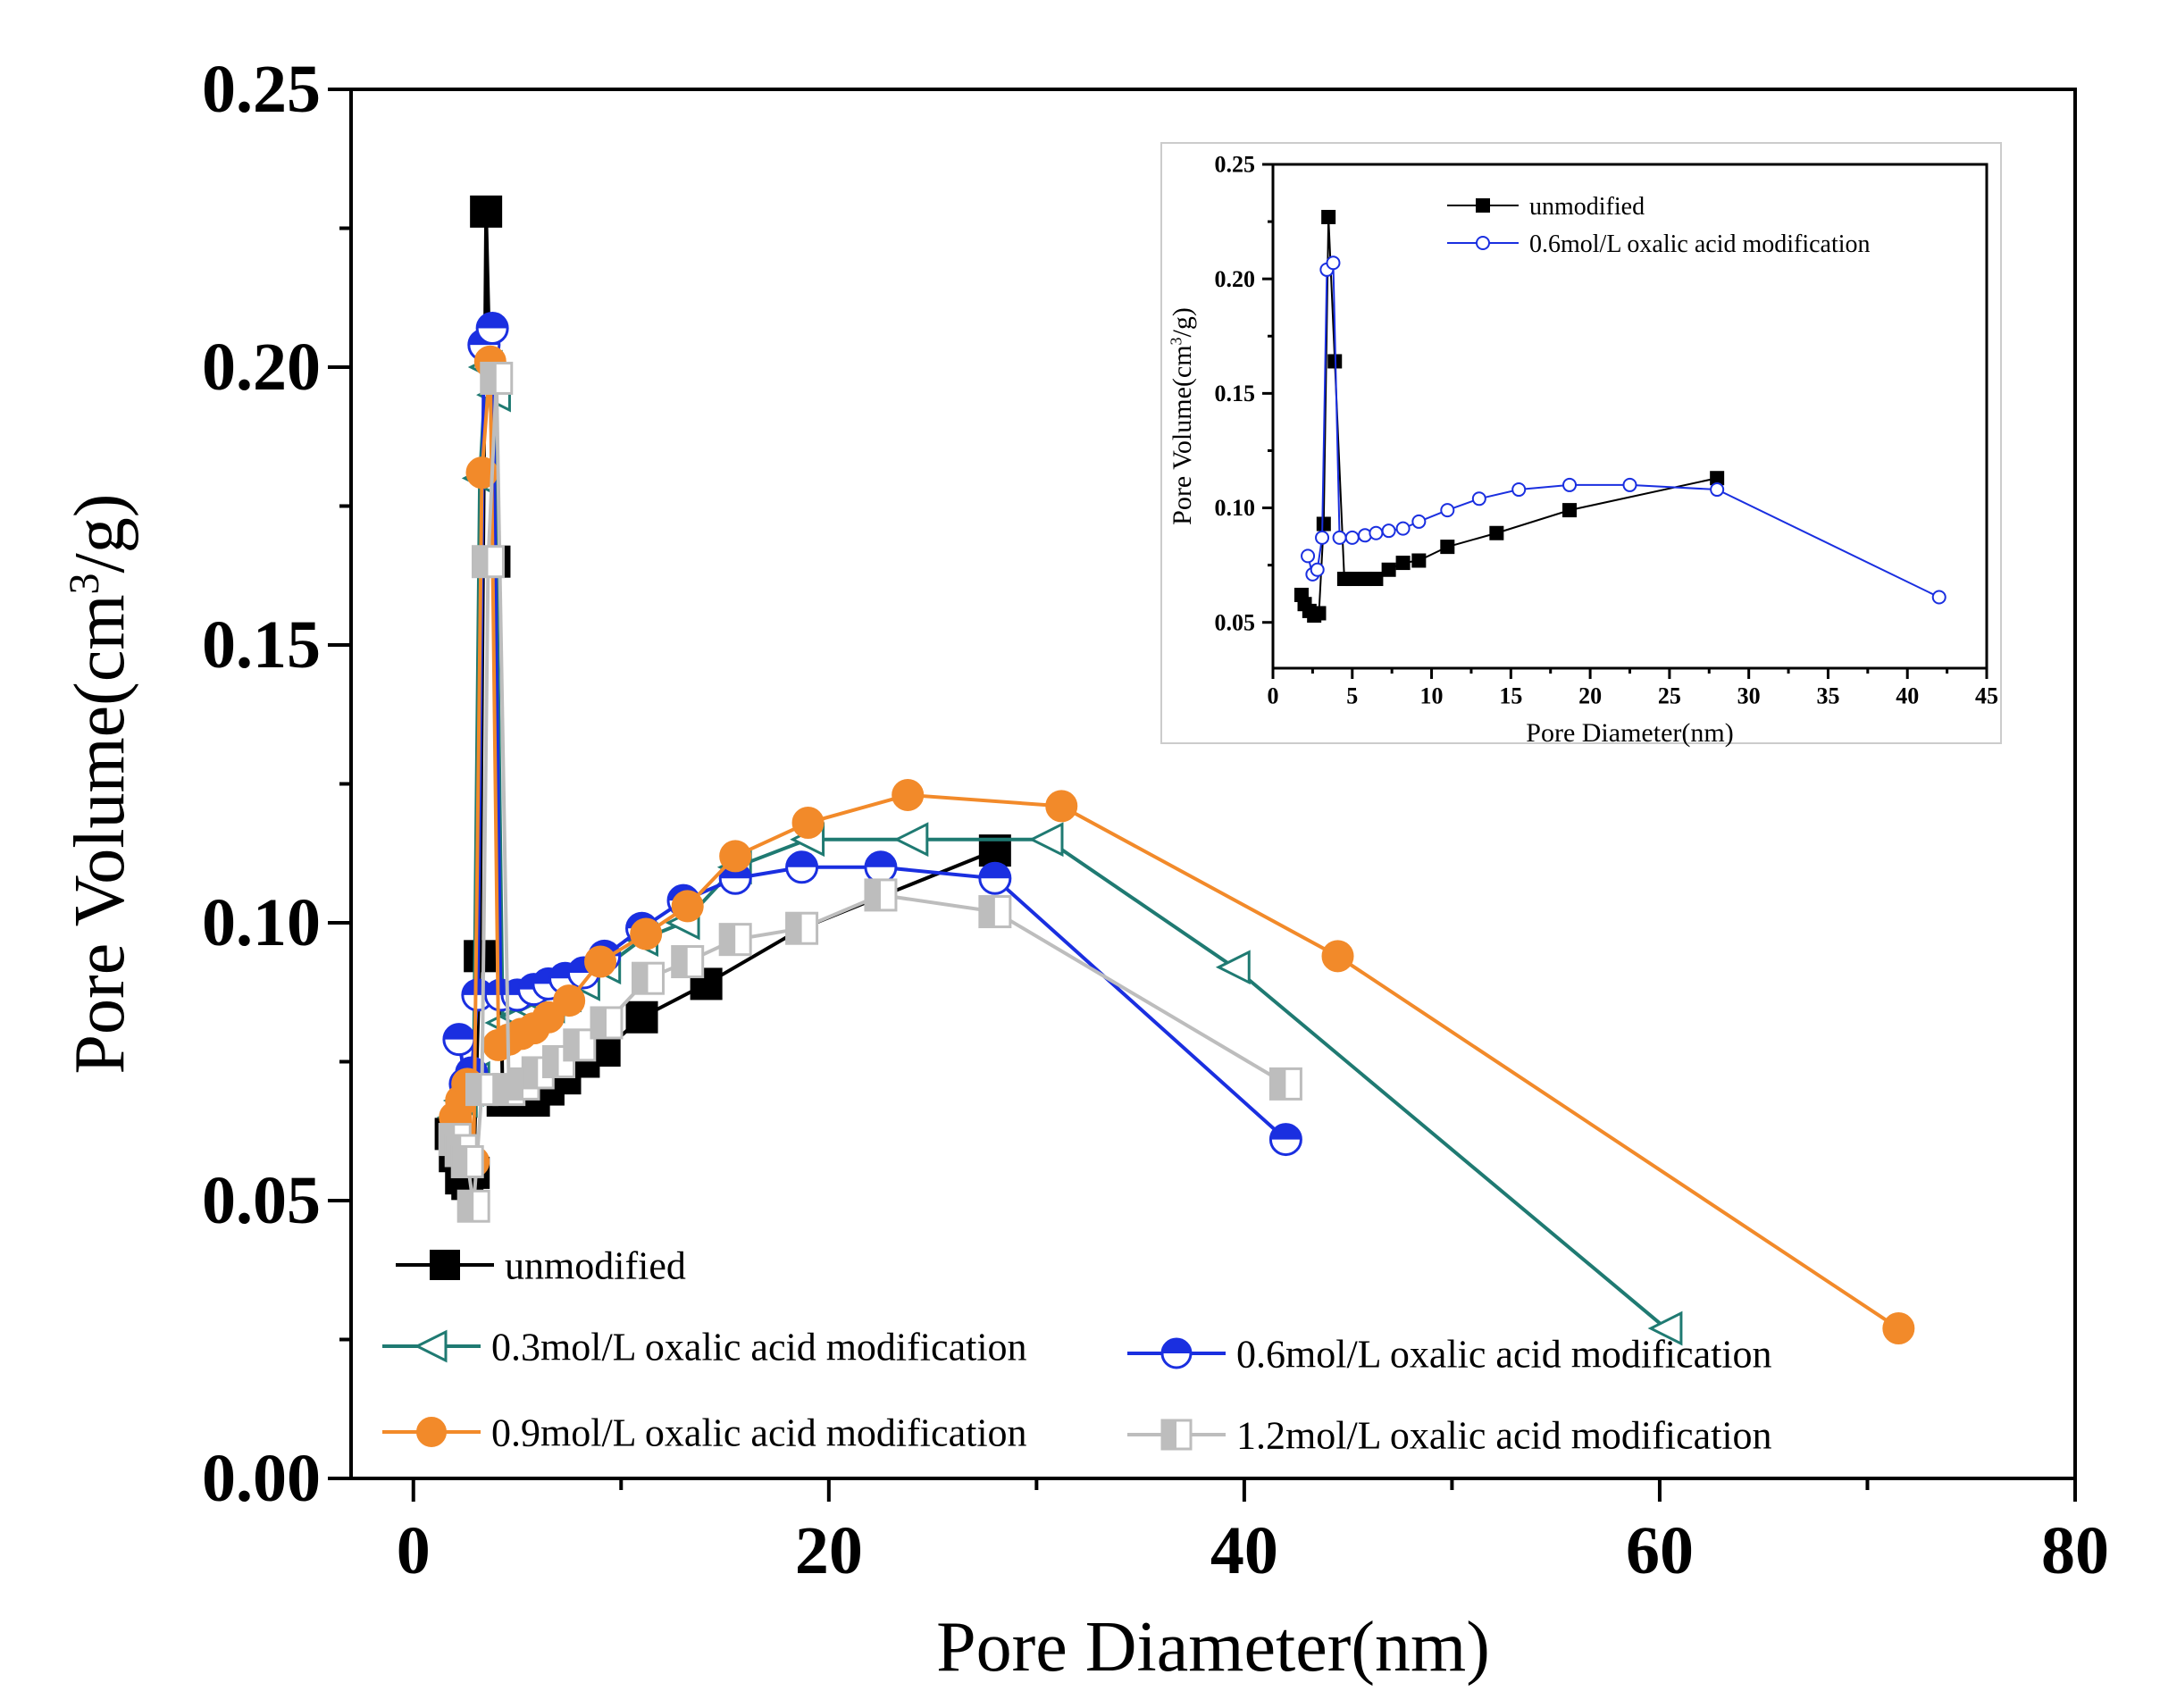  I want to click on main-series-unmodified-point, so click(486, 211).